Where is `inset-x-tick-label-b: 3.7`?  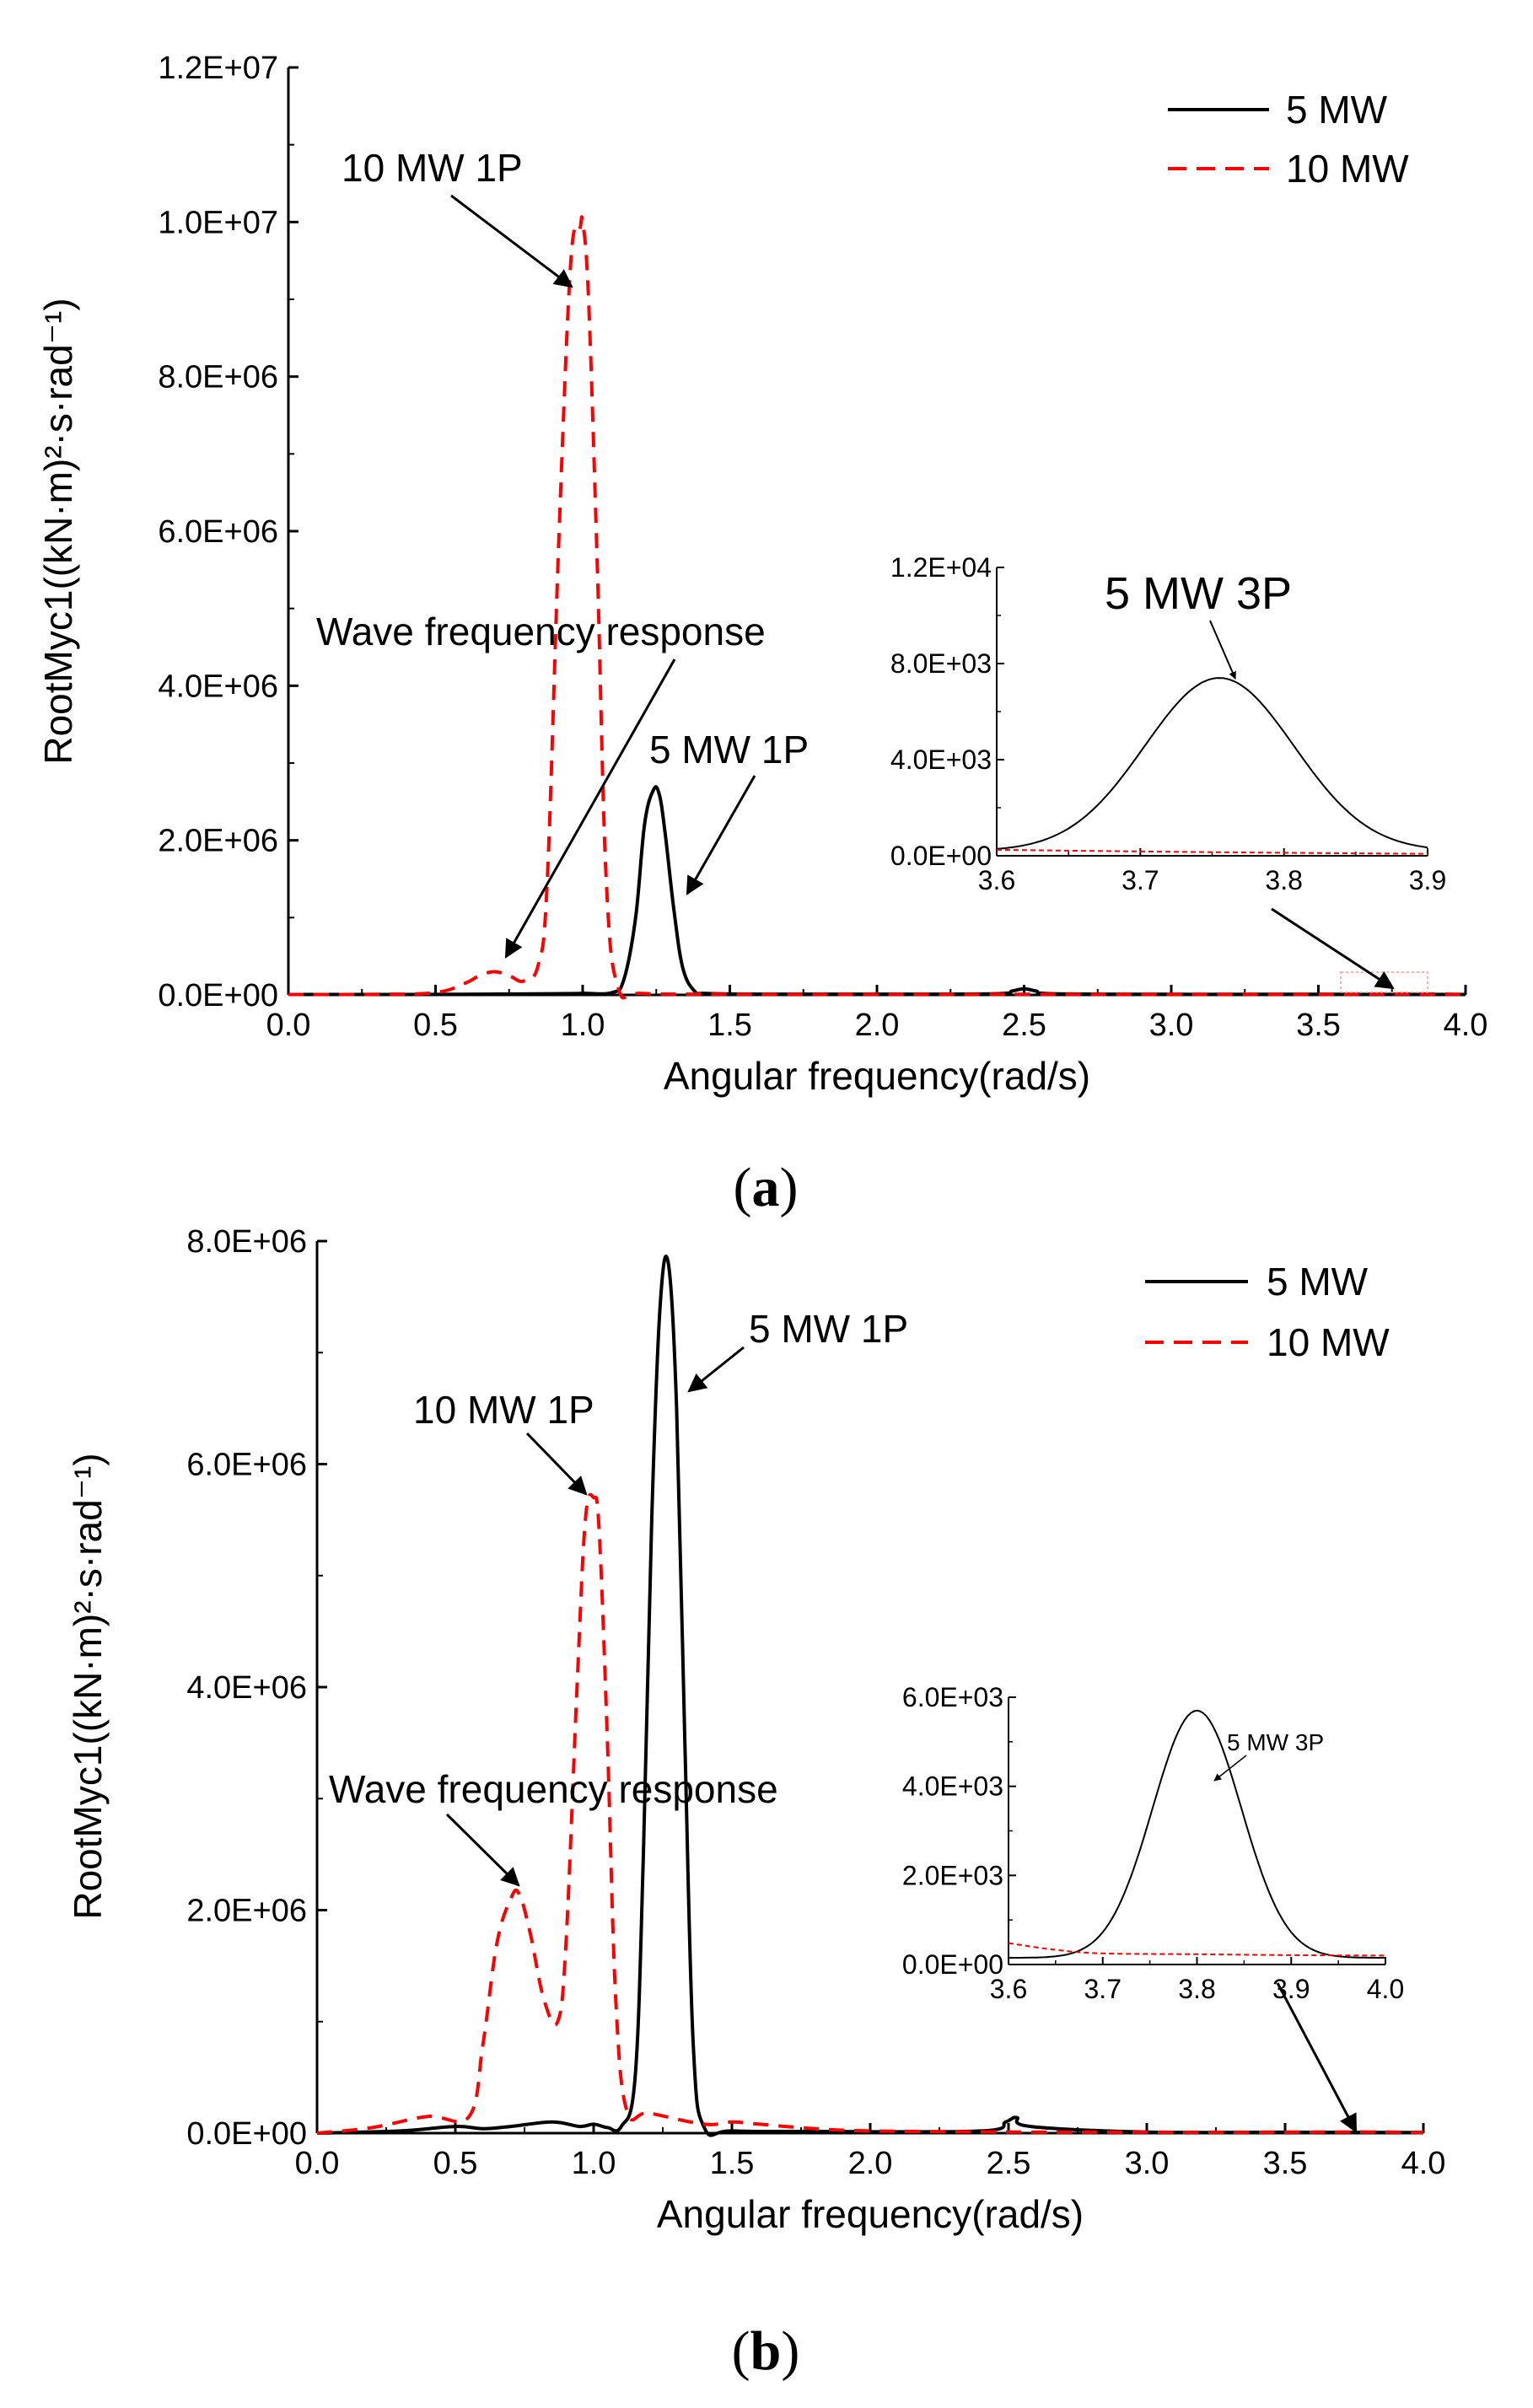
inset-x-tick-label-b: 3.7 is located at coordinates (1103, 1989).